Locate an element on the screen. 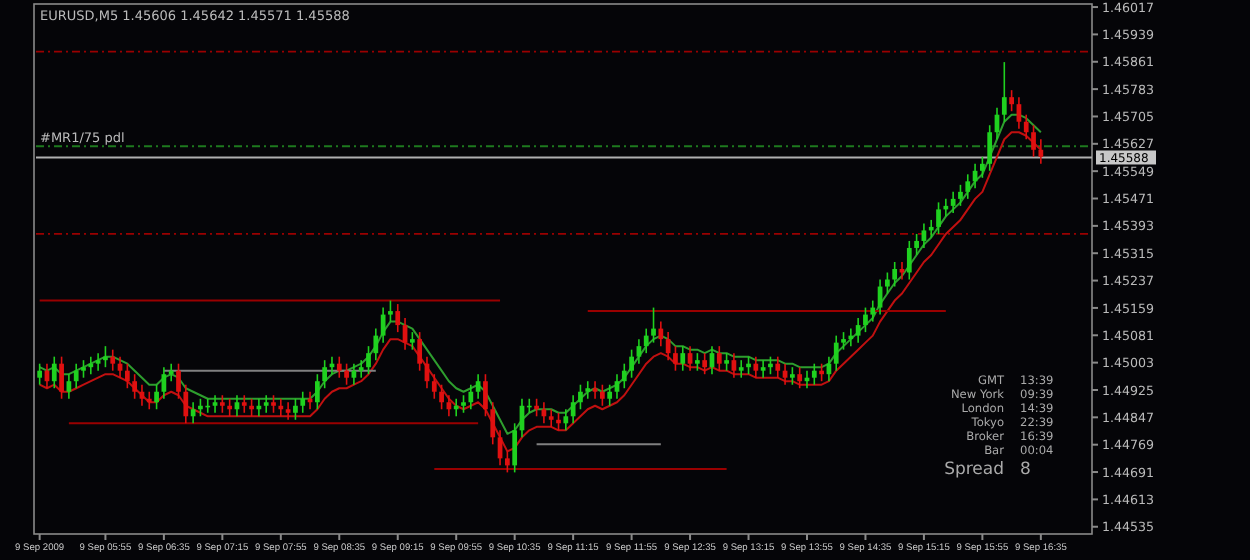 The image size is (1250, 560). annotation: 8 is located at coordinates (1025, 470).